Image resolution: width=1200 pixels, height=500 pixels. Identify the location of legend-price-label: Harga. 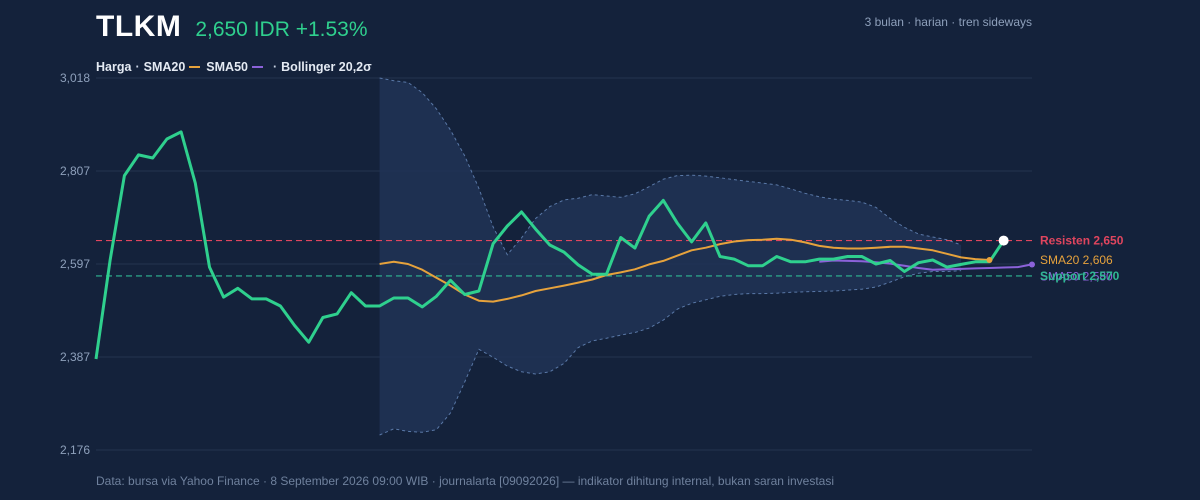
(114, 67).